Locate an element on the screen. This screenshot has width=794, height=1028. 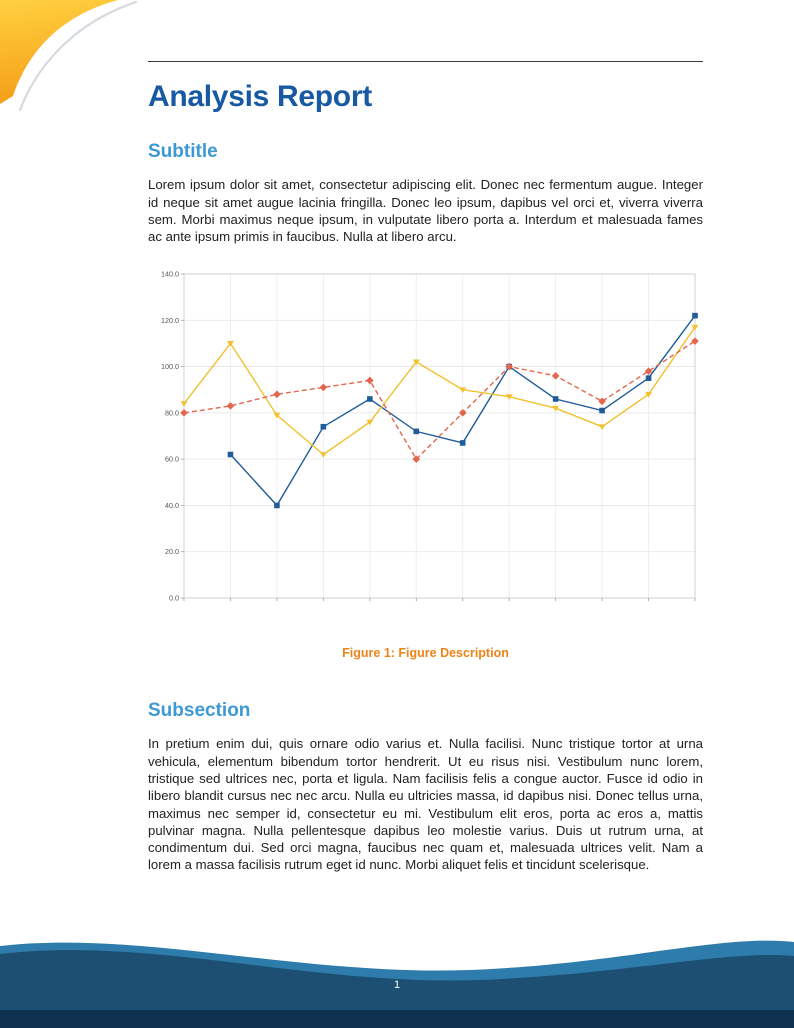
section-heading-subtitle: Subtitle is located at coordinates (183, 151).